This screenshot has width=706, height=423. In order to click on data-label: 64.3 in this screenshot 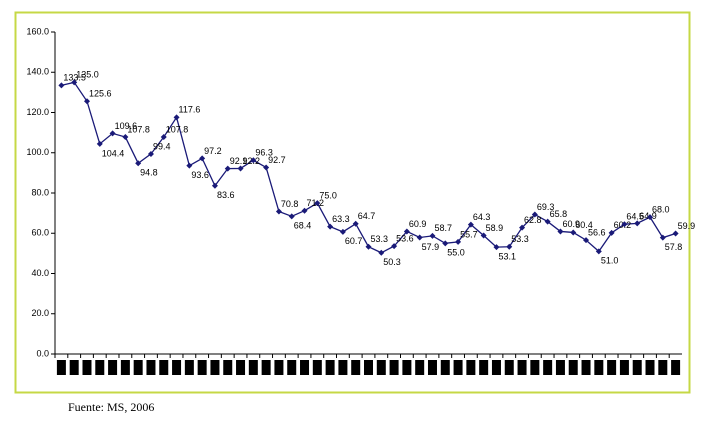, I will do `click(482, 217)`.